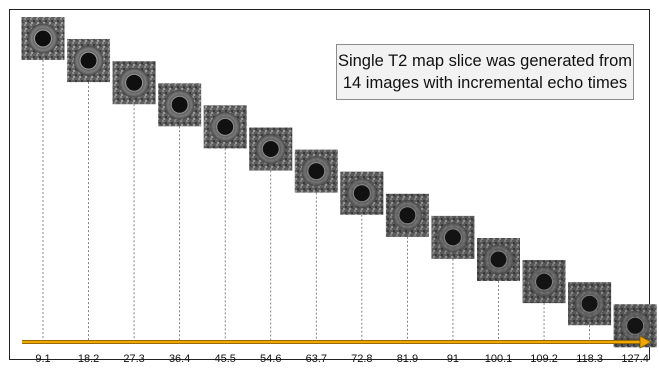 The height and width of the screenshot is (369, 659). I want to click on tick-label: 63.7, so click(316, 359).